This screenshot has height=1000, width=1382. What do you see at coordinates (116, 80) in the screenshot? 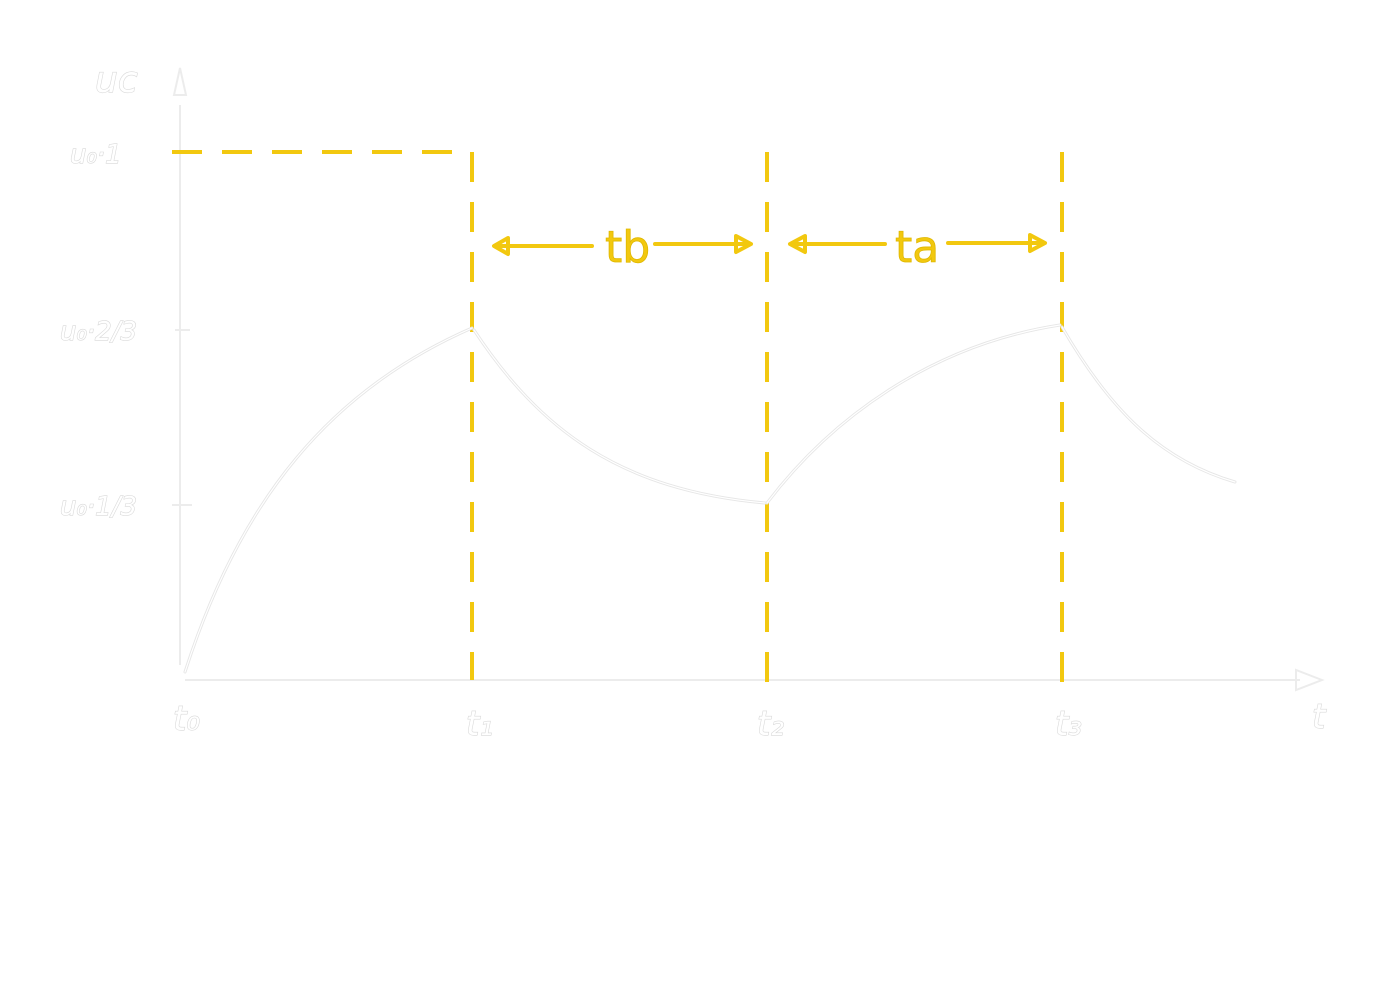
I see `y-axis-label: uc` at bounding box center [116, 80].